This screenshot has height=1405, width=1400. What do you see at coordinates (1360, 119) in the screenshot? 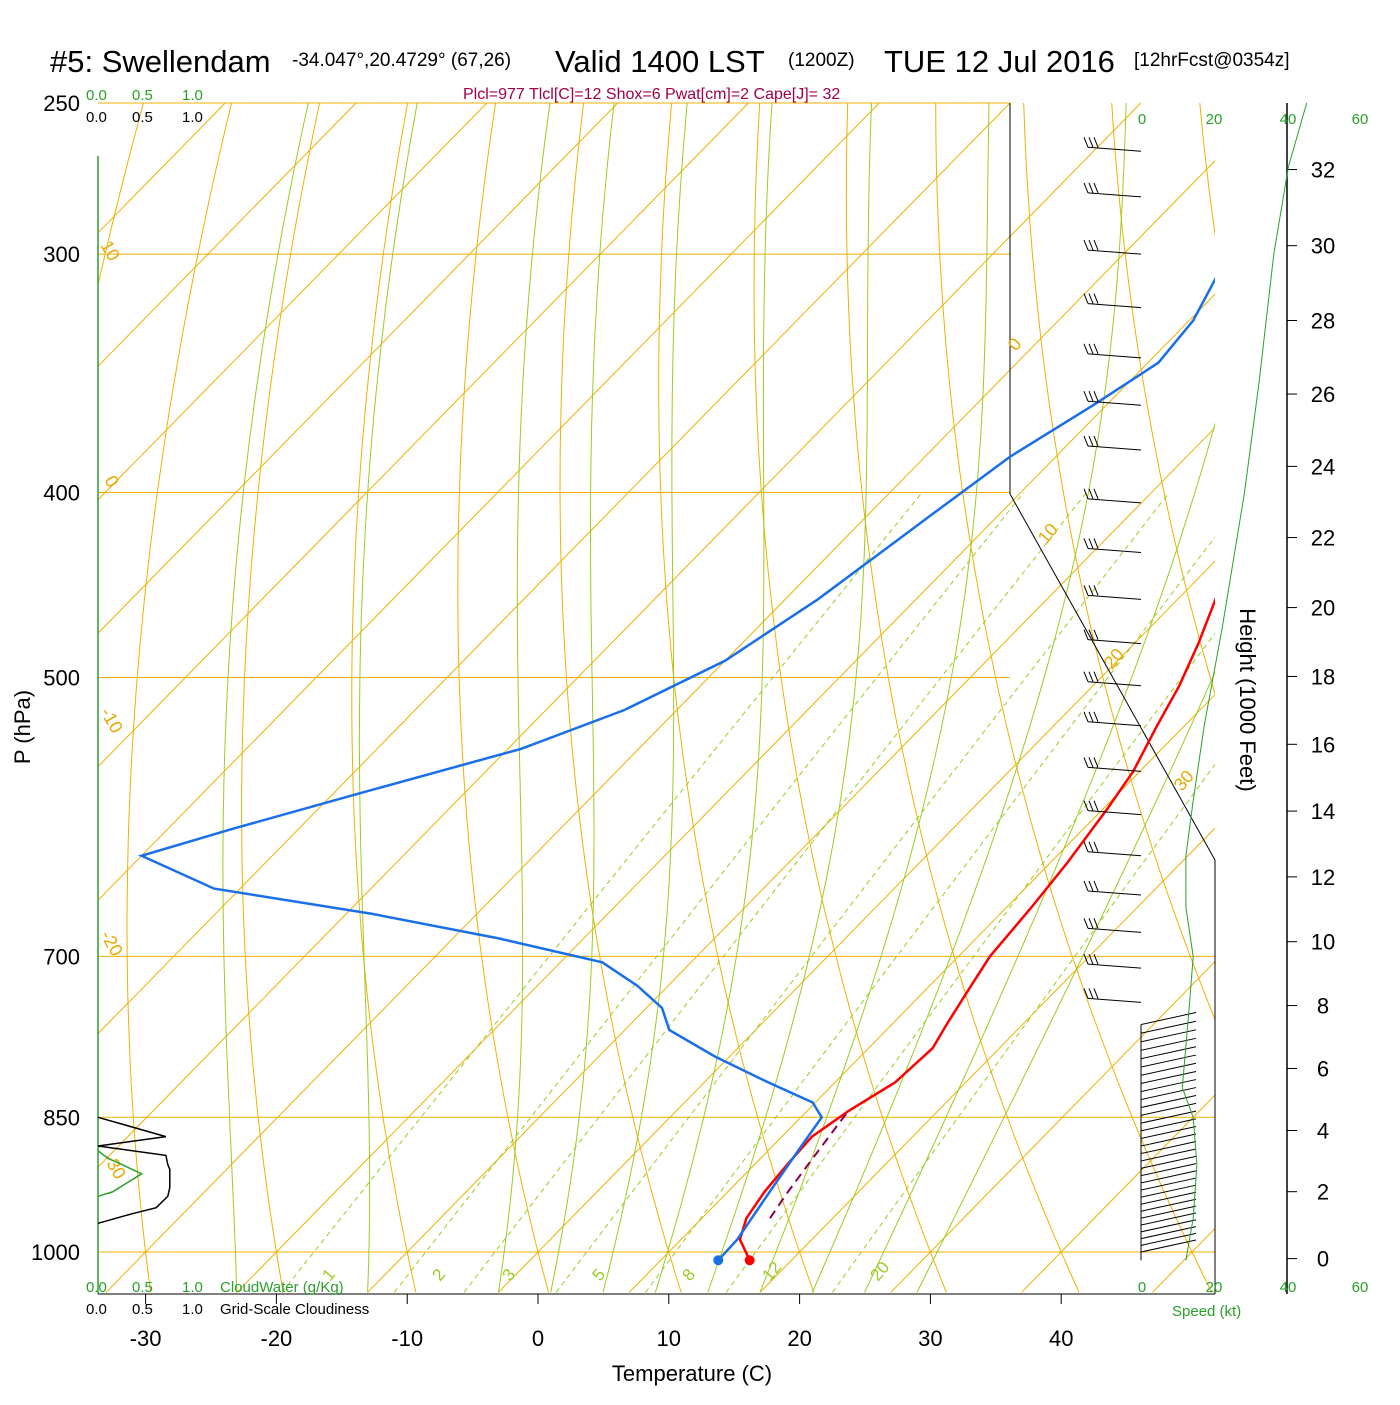
I see `wind-speed-top-tick: 60` at bounding box center [1360, 119].